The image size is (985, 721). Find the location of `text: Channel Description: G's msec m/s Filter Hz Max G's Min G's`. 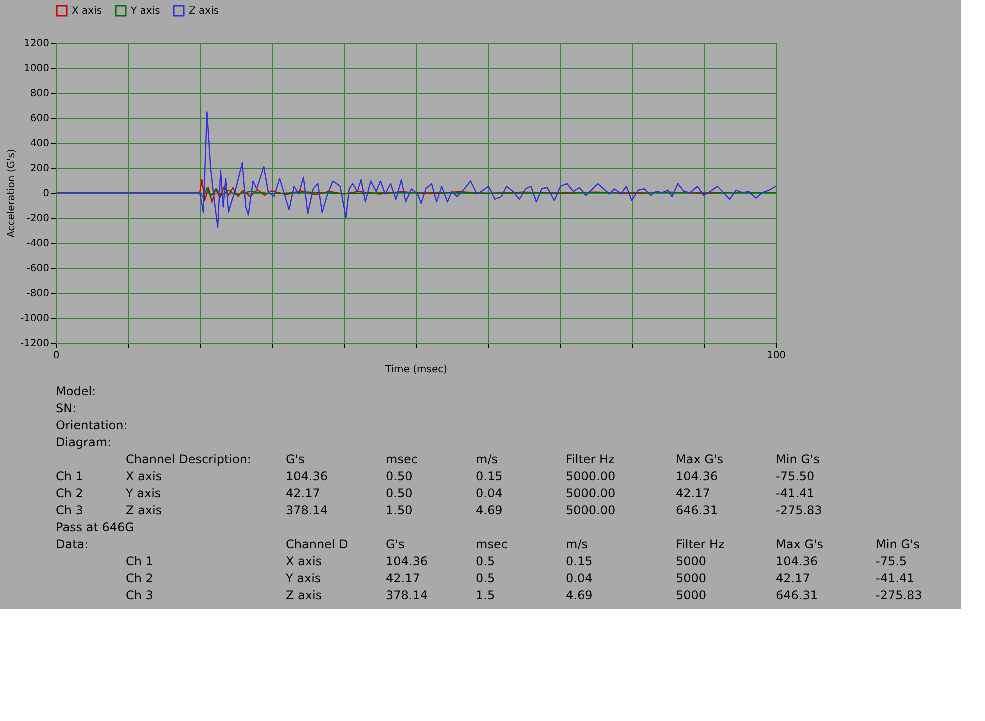

text: Channel Description: G's msec m/s Filter Hz Max G's Min G's is located at coordinates (473, 459).